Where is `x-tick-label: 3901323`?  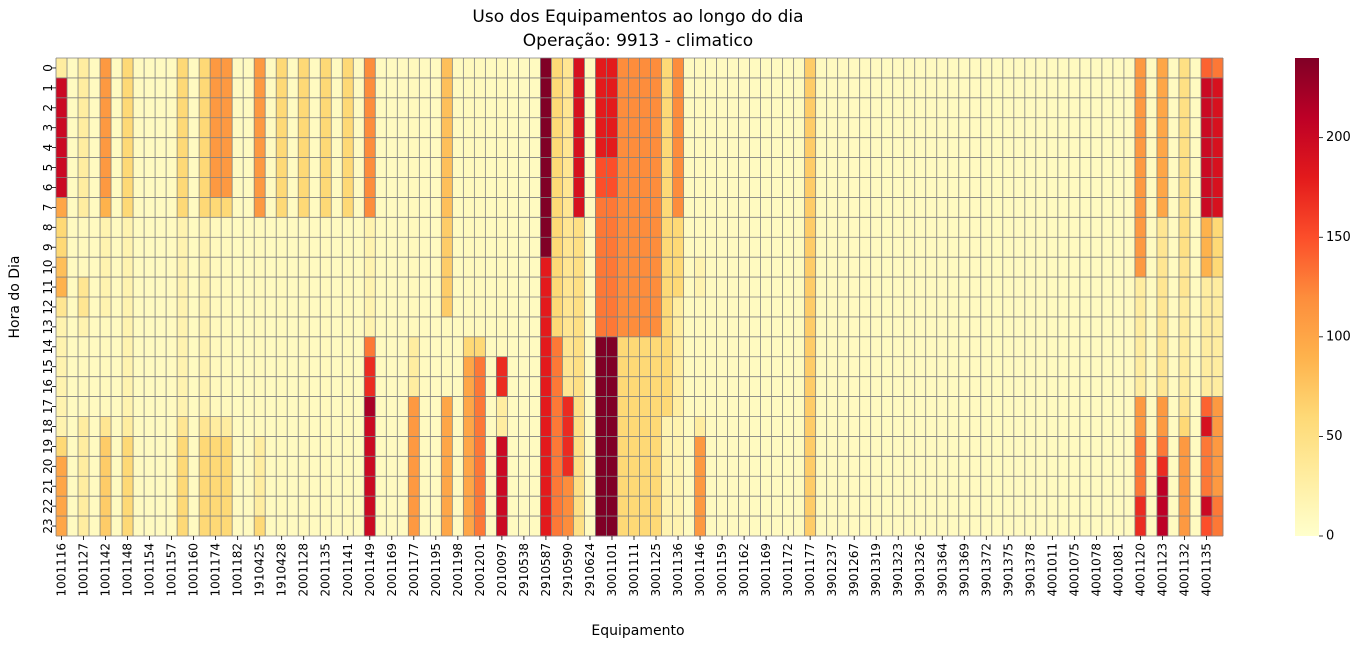
x-tick-label: 3901323 is located at coordinates (898, 569).